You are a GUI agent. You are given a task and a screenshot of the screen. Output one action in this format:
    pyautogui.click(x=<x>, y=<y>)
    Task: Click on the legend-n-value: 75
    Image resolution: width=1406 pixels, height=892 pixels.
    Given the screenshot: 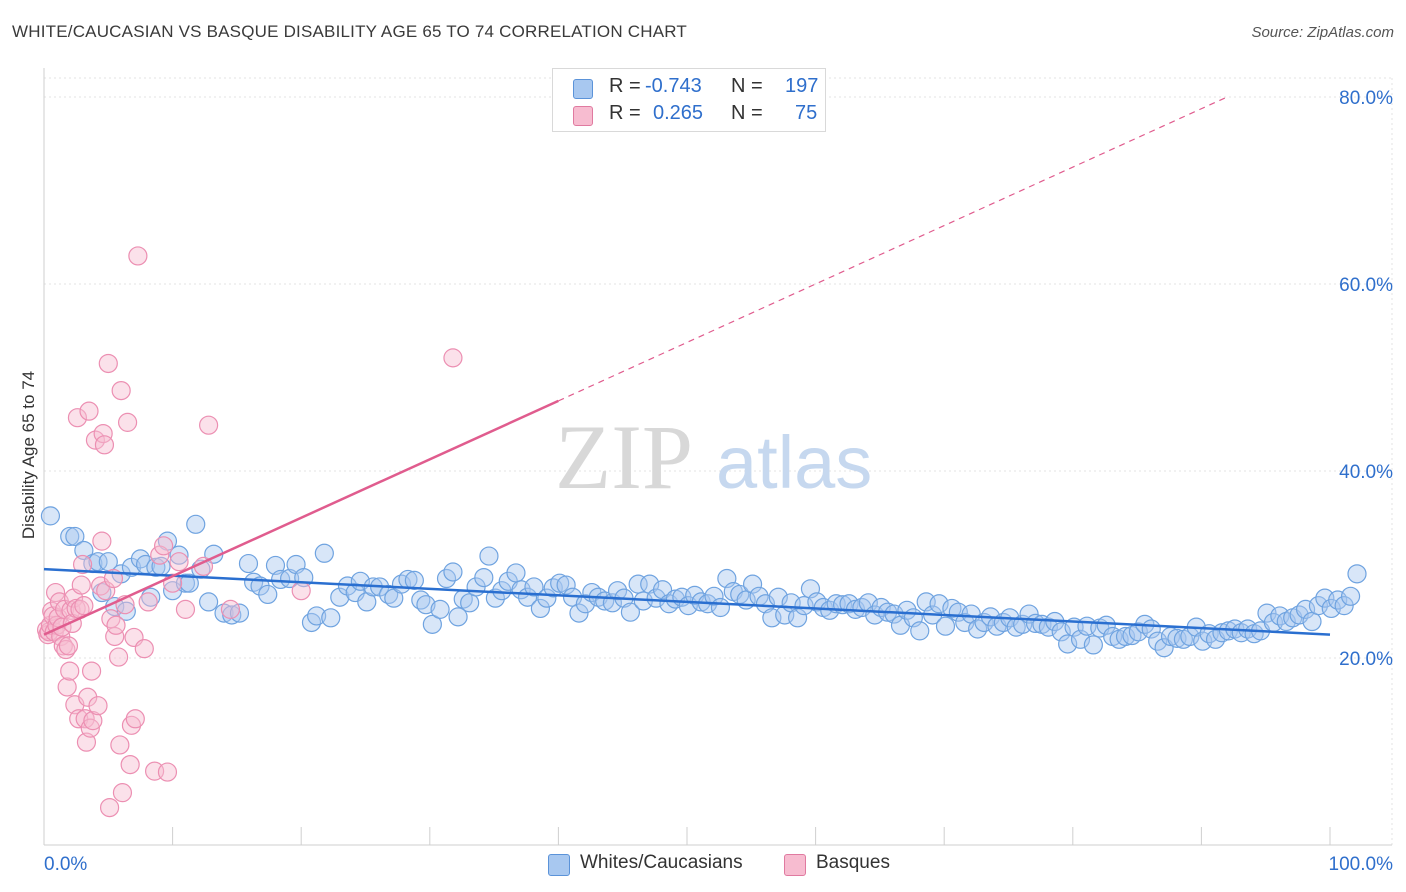 What is the action you would take?
    pyautogui.click(x=806, y=113)
    